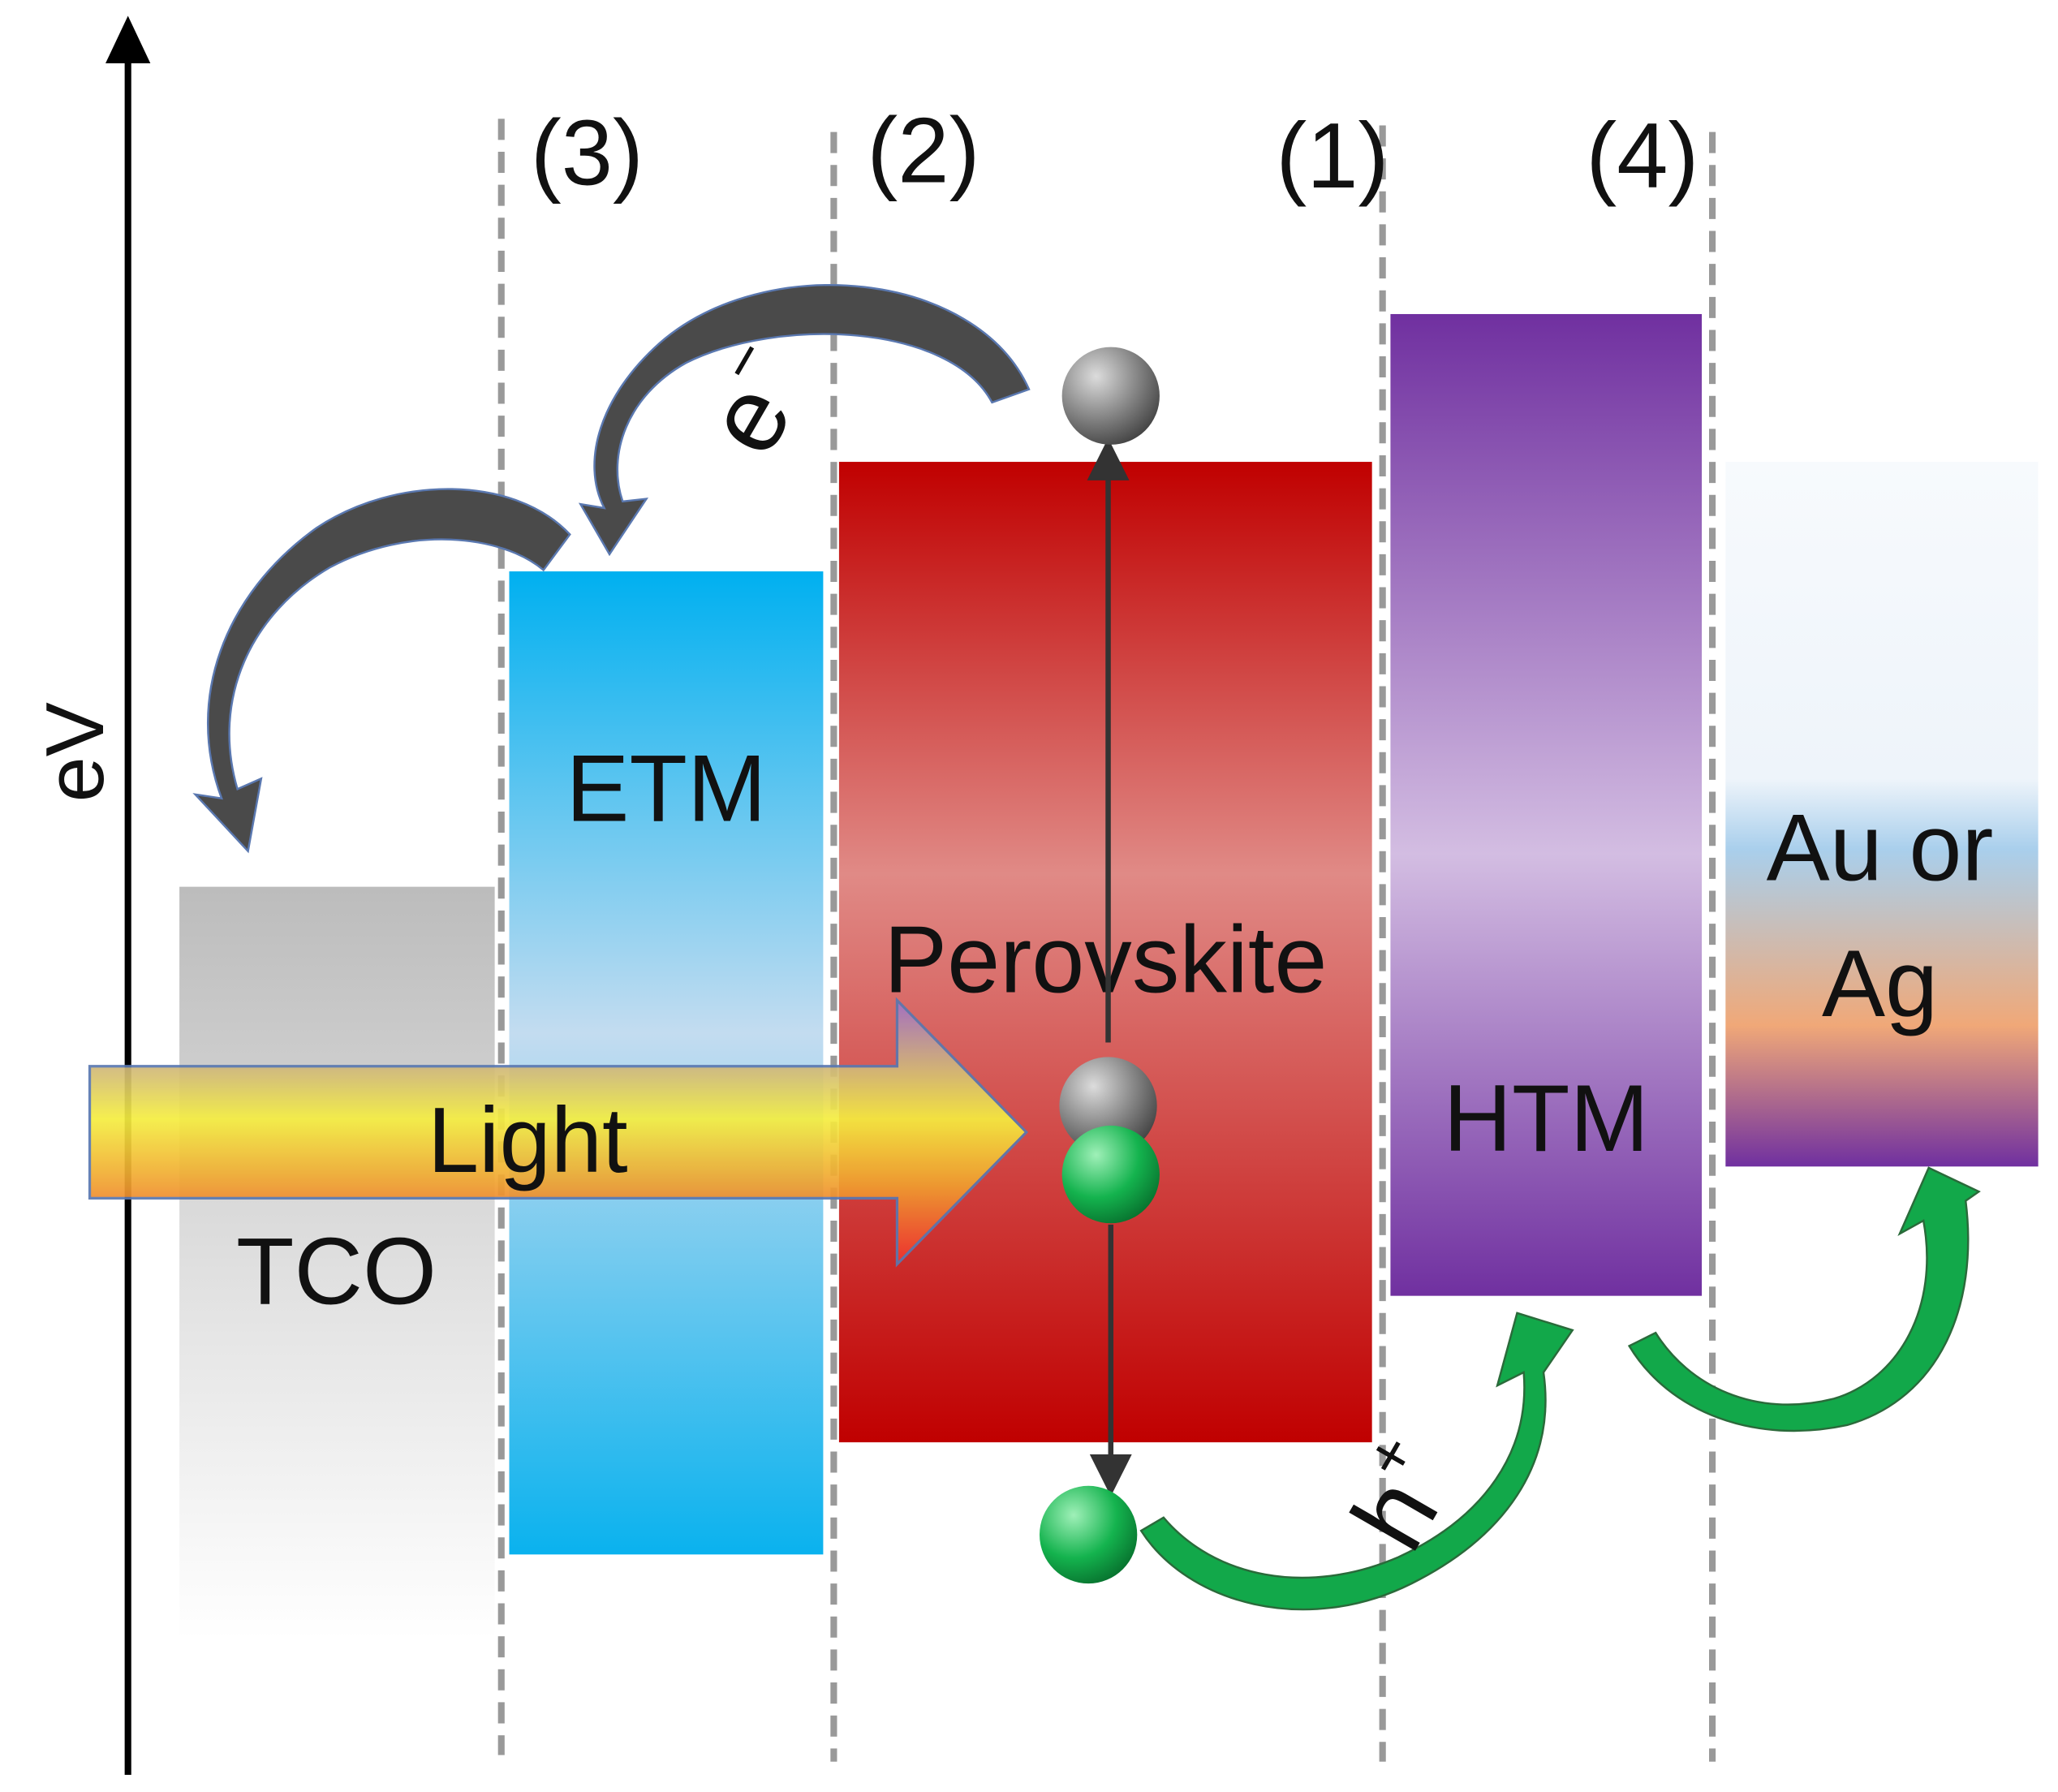 The width and height of the screenshot is (2058, 1792). What do you see at coordinates (128, 40) in the screenshot?
I see `axis-arrowhead-icon` at bounding box center [128, 40].